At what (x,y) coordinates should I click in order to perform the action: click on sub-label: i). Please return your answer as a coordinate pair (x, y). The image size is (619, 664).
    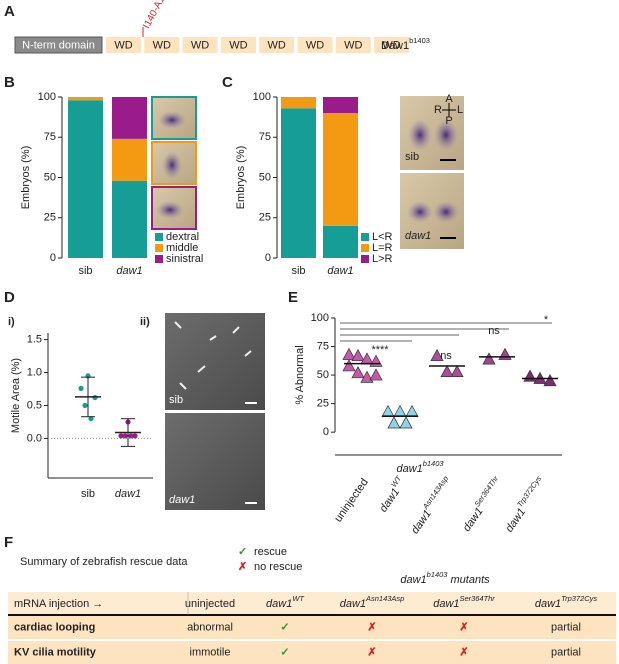
    Looking at the image, I should click on (11, 322).